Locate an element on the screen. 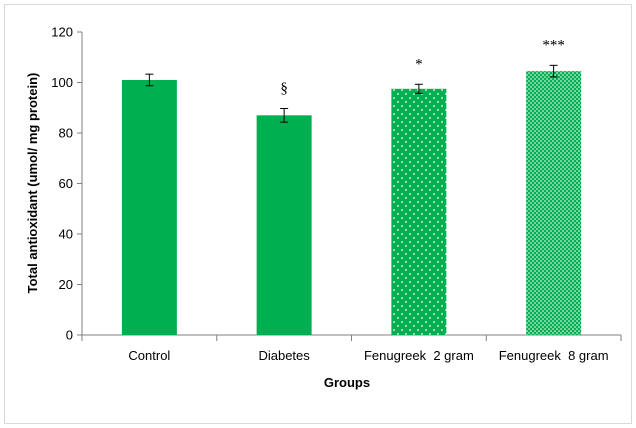 Image resolution: width=636 pixels, height=428 pixels. y-axis: 0 20 40 60 80 100 120 is located at coordinates (67, 184).